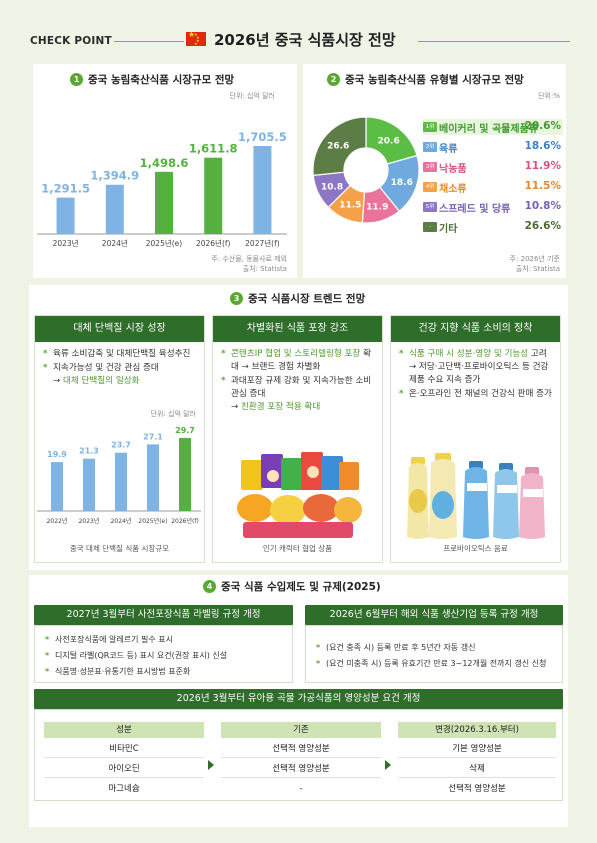  Describe the element at coordinates (542, 186) in the screenshot. I see `legend-value: 11.5%` at that location.